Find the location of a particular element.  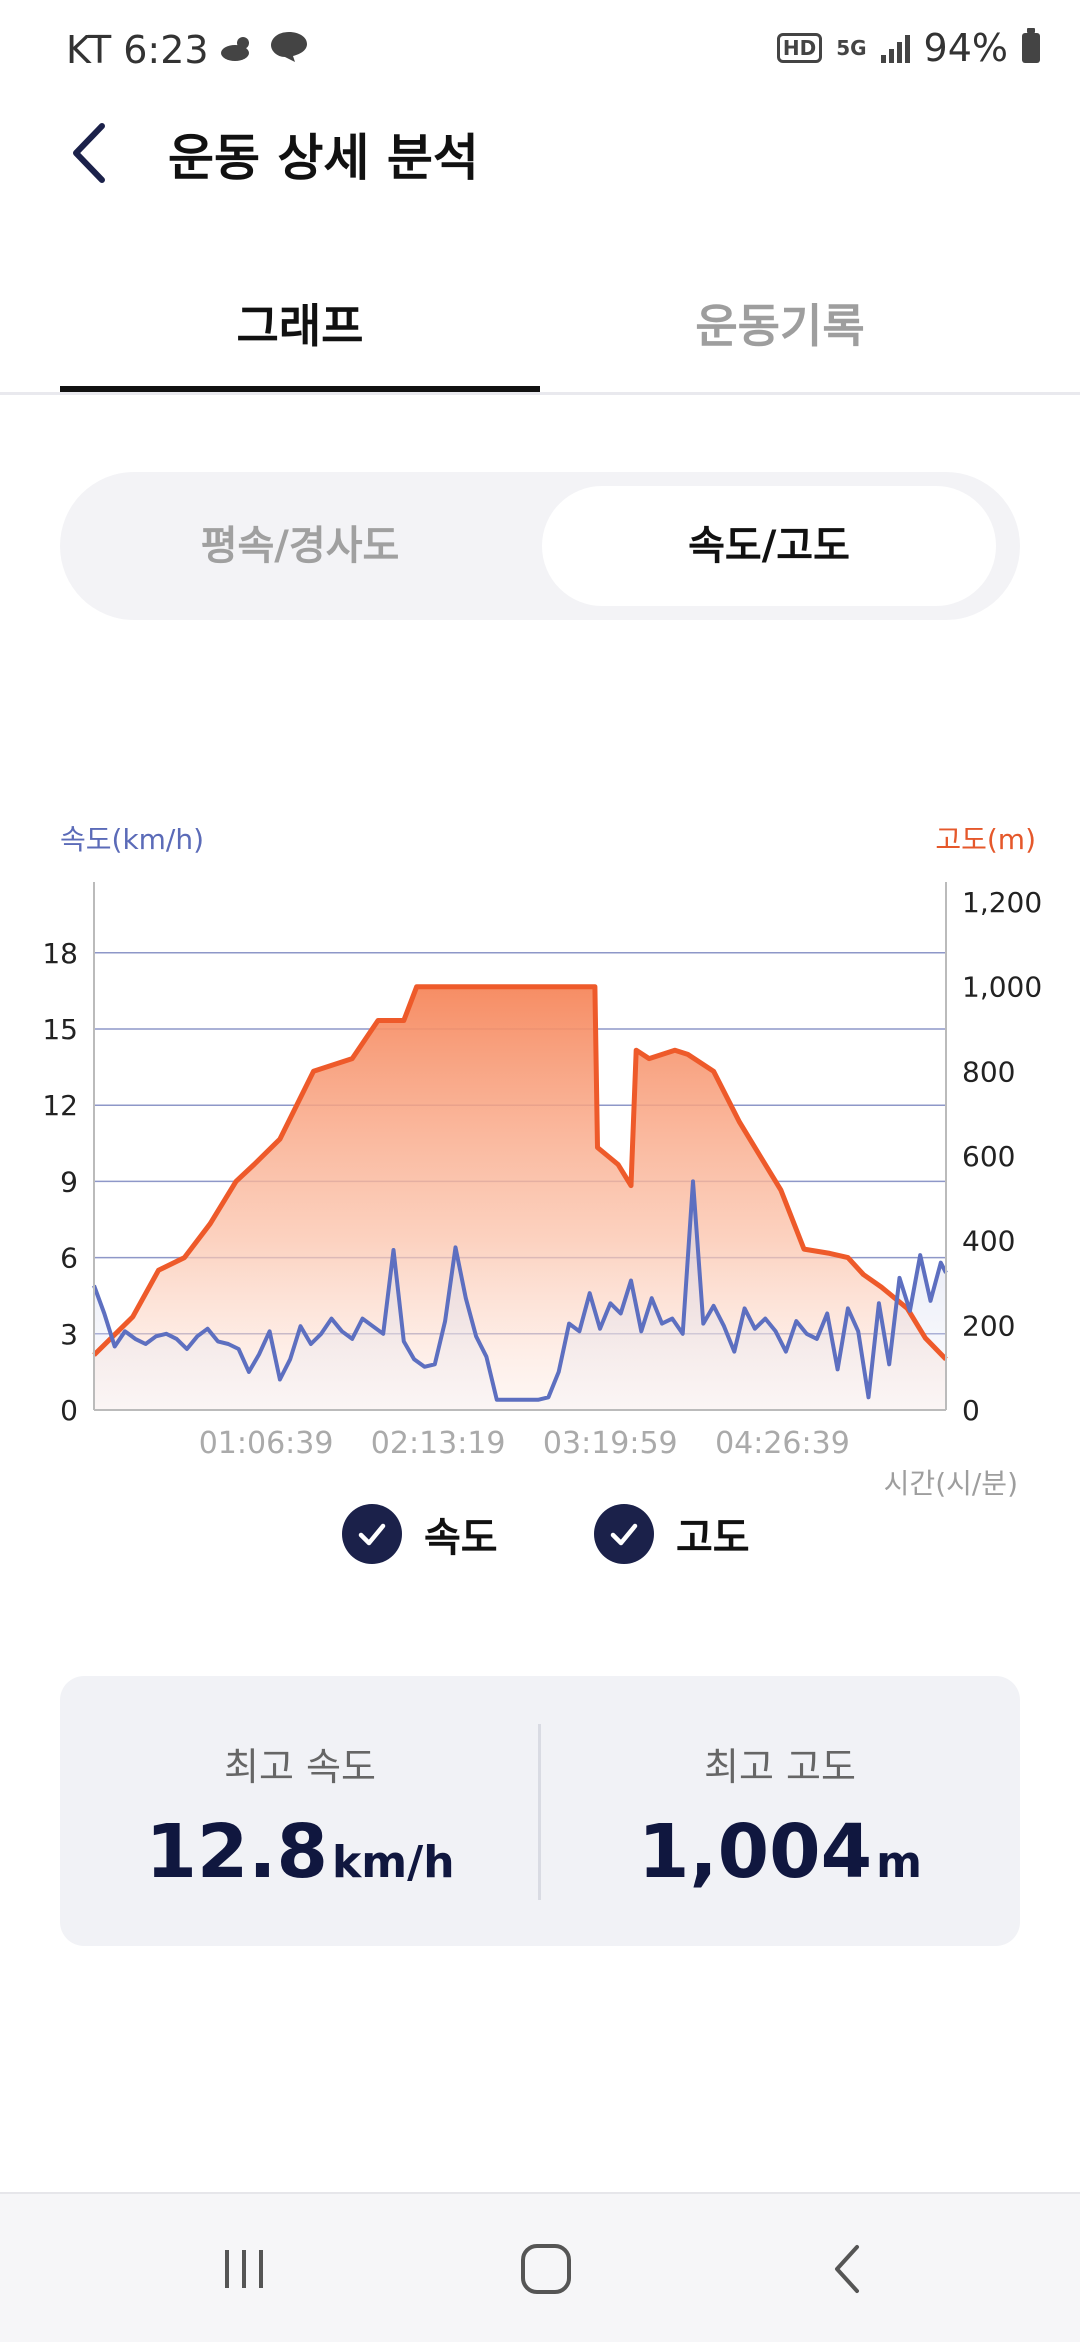

legend-altitude-label: 고도 is located at coordinates (713, 1538).